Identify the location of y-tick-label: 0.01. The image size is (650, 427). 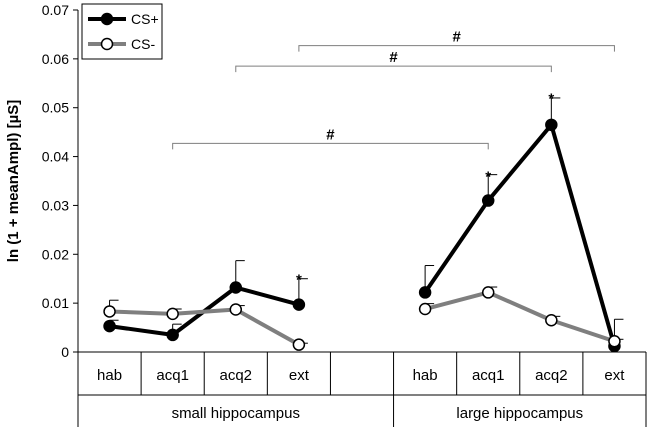
(55, 303).